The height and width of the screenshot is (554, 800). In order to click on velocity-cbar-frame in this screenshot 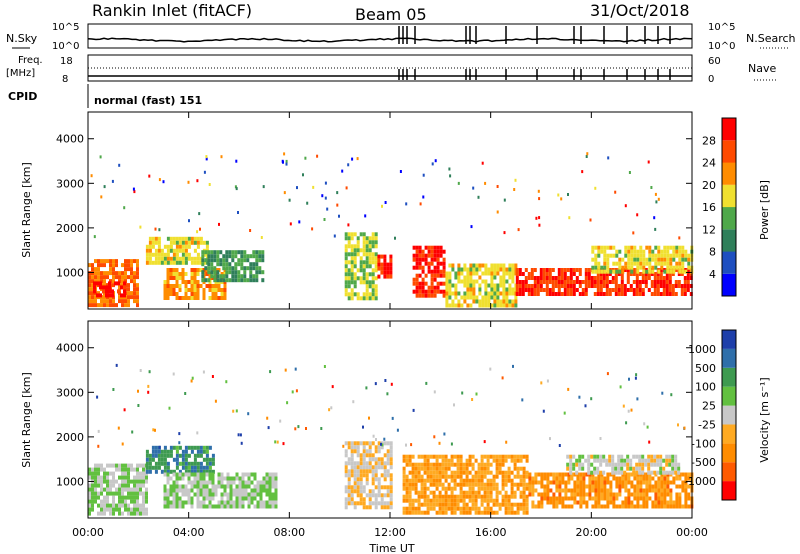, I will do `click(729, 415)`.